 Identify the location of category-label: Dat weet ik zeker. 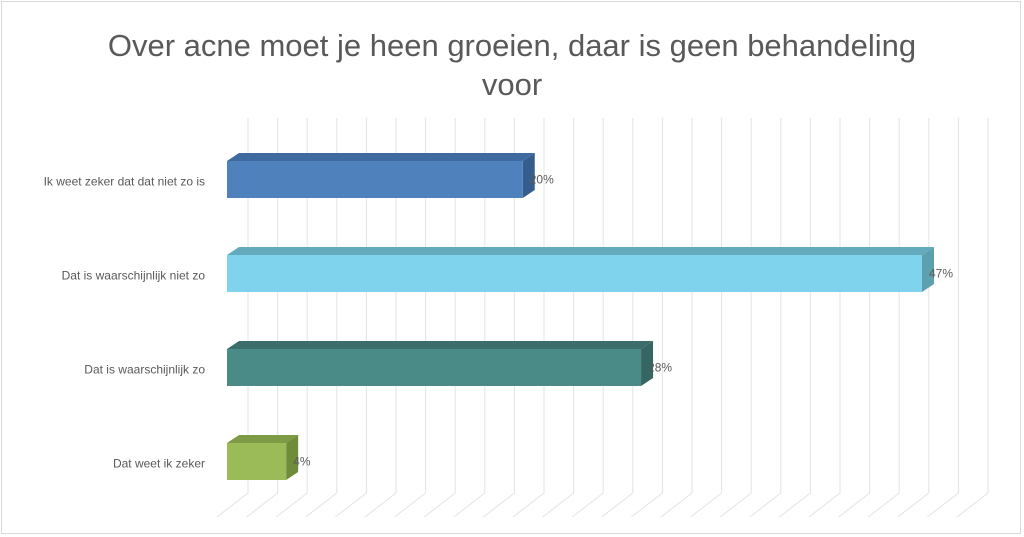
(159, 464).